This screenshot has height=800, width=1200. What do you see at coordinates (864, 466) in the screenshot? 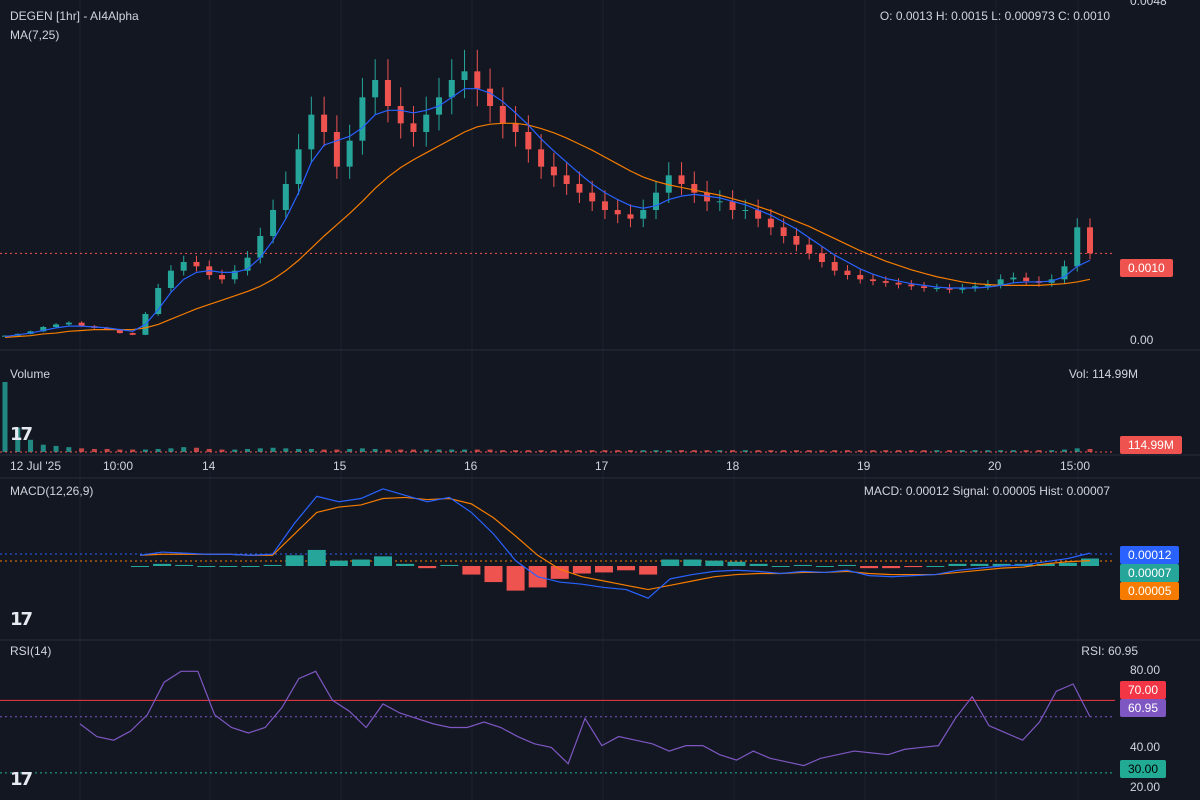
I see `time-label-7: 19` at bounding box center [864, 466].